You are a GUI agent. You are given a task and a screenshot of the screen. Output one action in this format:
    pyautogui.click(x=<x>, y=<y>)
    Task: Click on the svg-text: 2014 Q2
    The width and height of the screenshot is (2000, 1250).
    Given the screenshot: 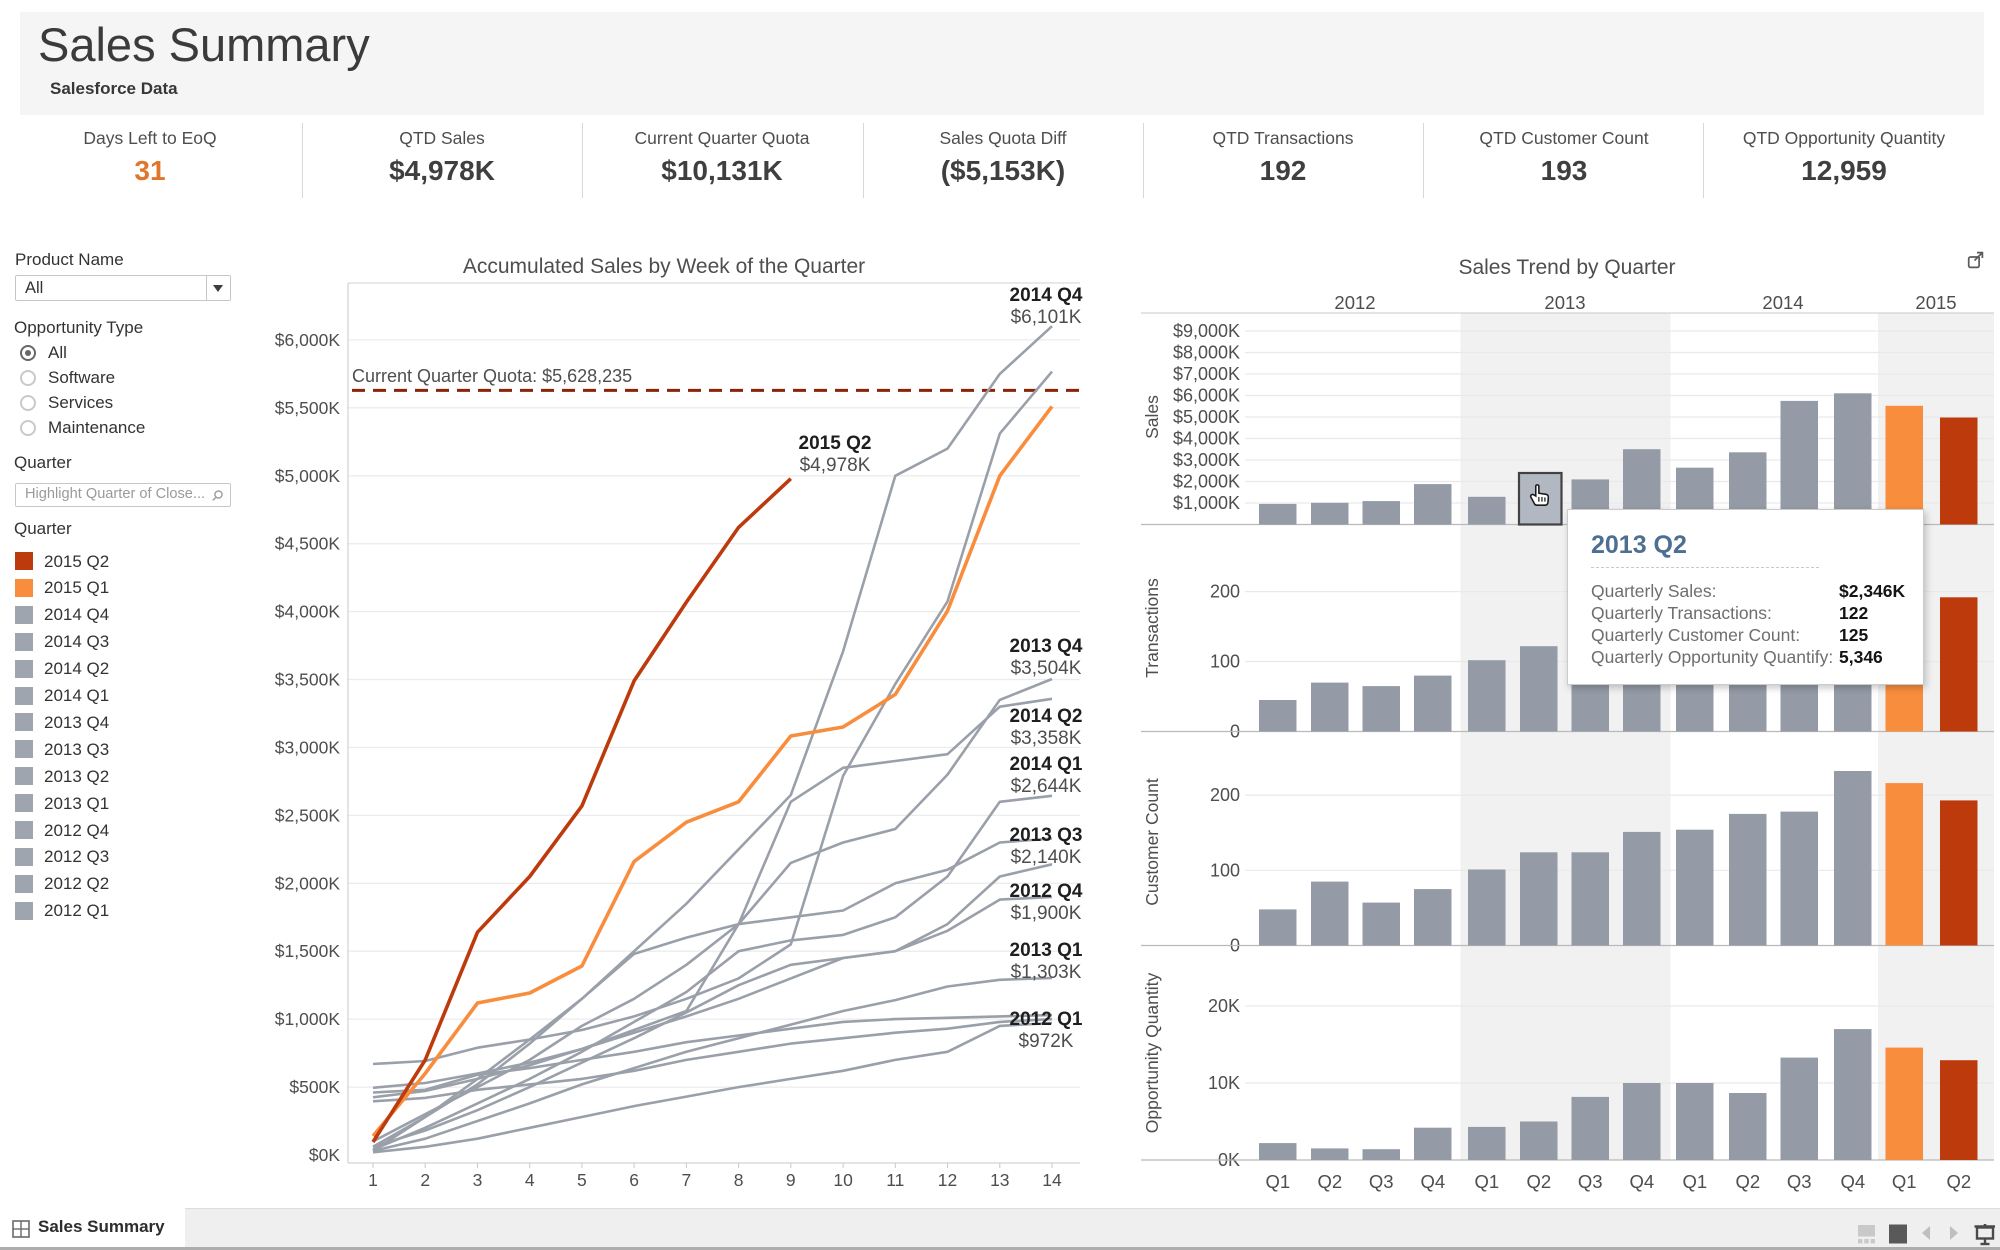 What is the action you would take?
    pyautogui.click(x=1046, y=716)
    